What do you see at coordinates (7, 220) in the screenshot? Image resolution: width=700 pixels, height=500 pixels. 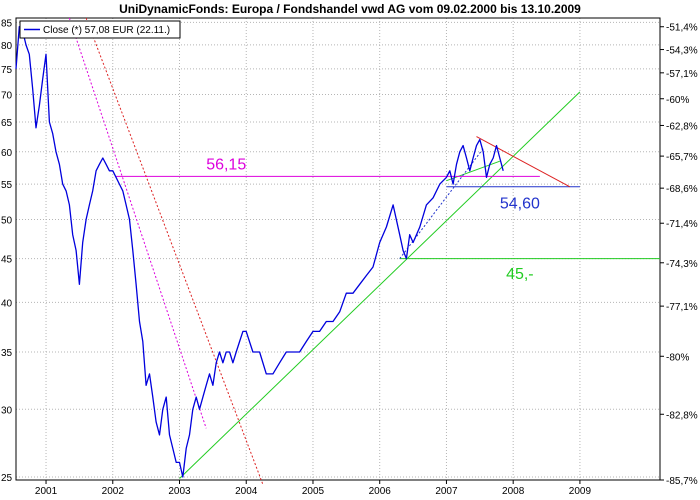 I see `y-tick-label-left: 50` at bounding box center [7, 220].